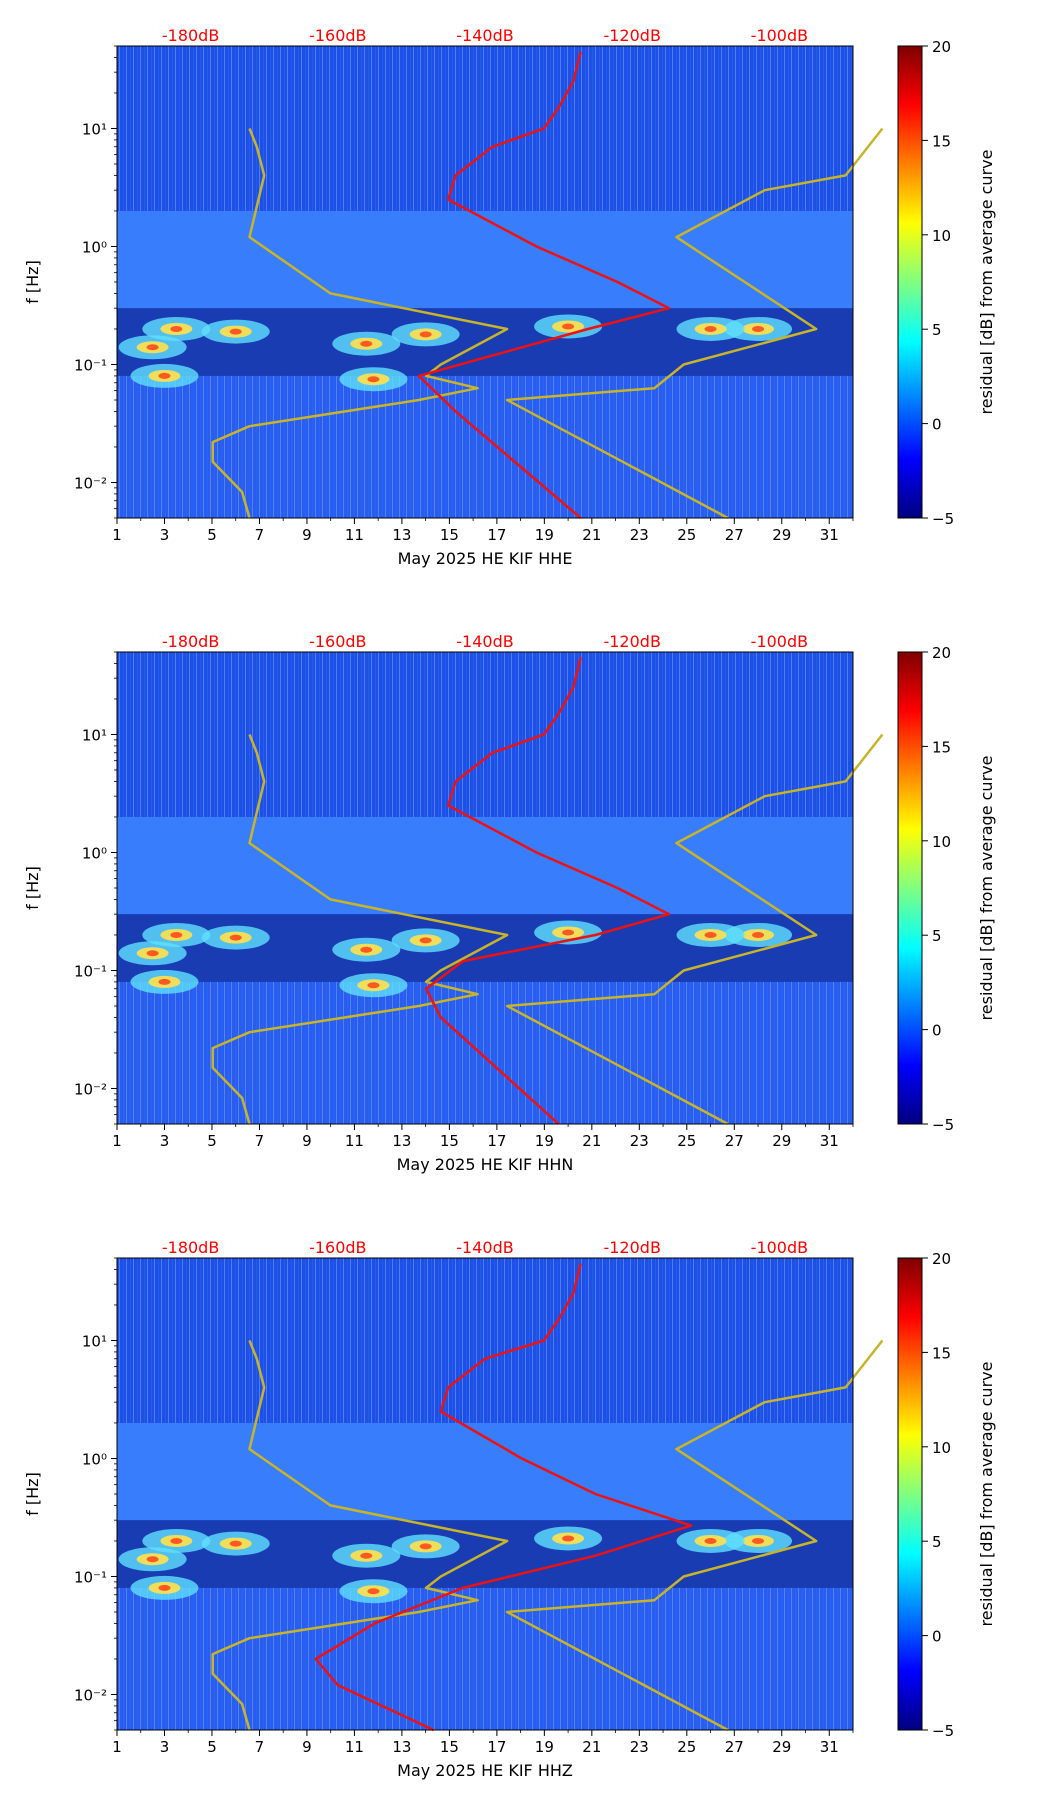 This screenshot has width=1052, height=1806. I want to click on x-label-hhz: May 2025 HE KIF HHZ, so click(485, 1770).